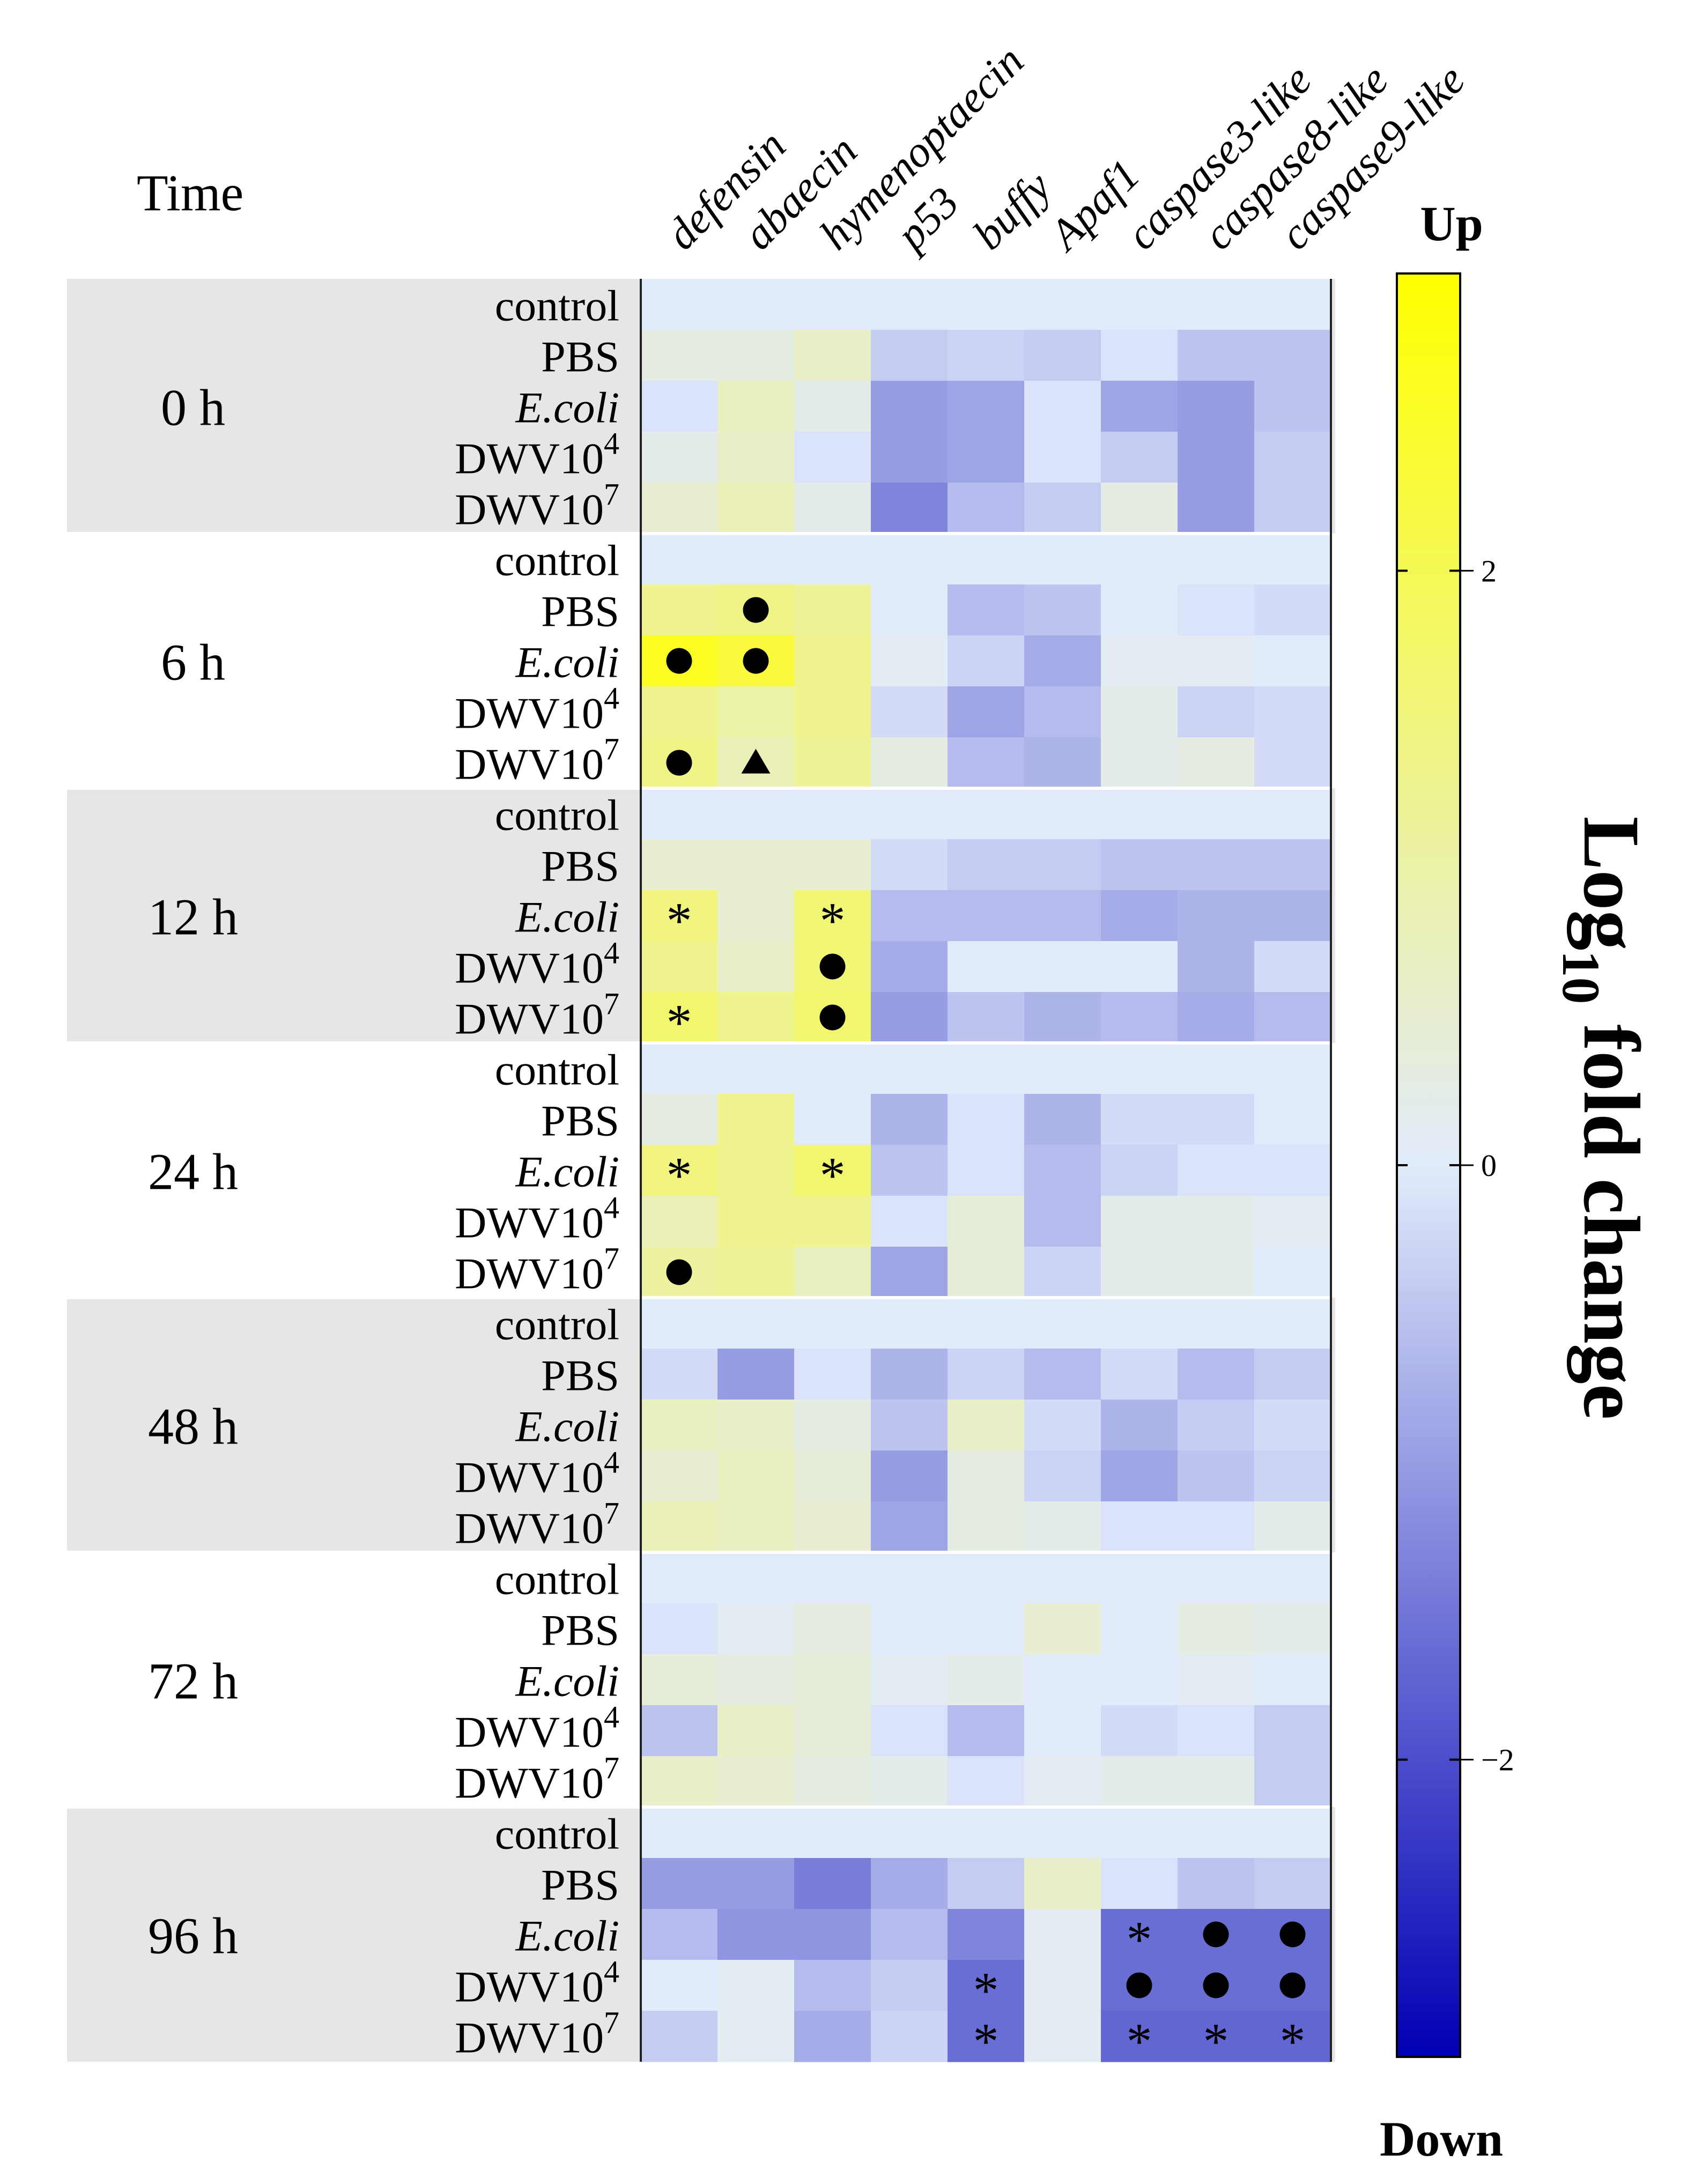 The height and width of the screenshot is (2184, 1702). What do you see at coordinates (1489, 570) in the screenshot?
I see `color-bar-tick-label: 2` at bounding box center [1489, 570].